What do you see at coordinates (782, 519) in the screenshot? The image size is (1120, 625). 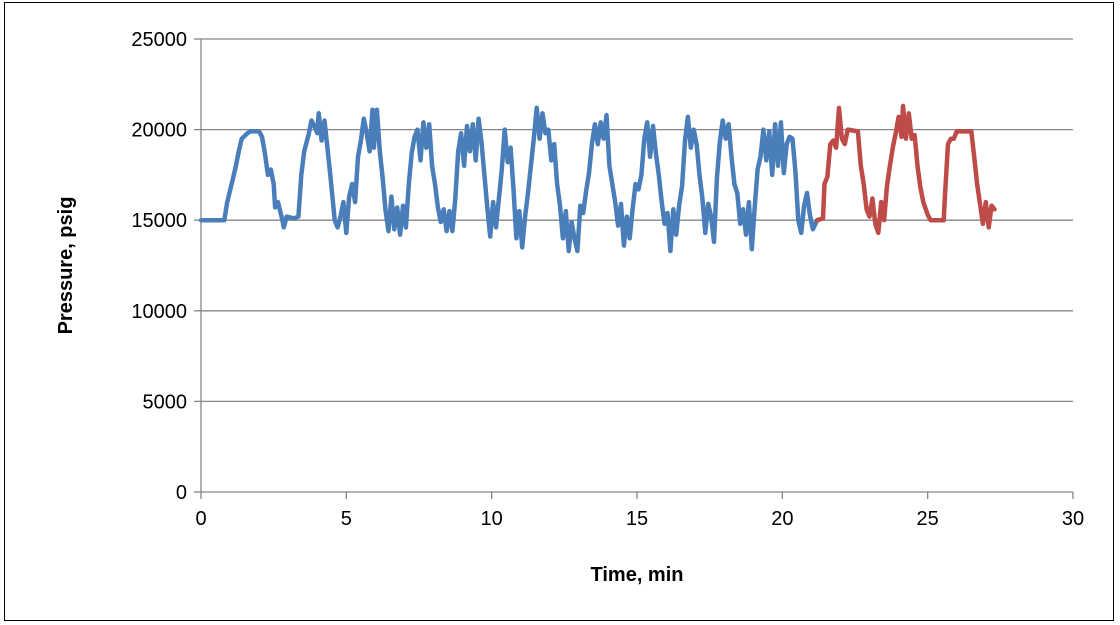 I see `x-tick-label: 20` at bounding box center [782, 519].